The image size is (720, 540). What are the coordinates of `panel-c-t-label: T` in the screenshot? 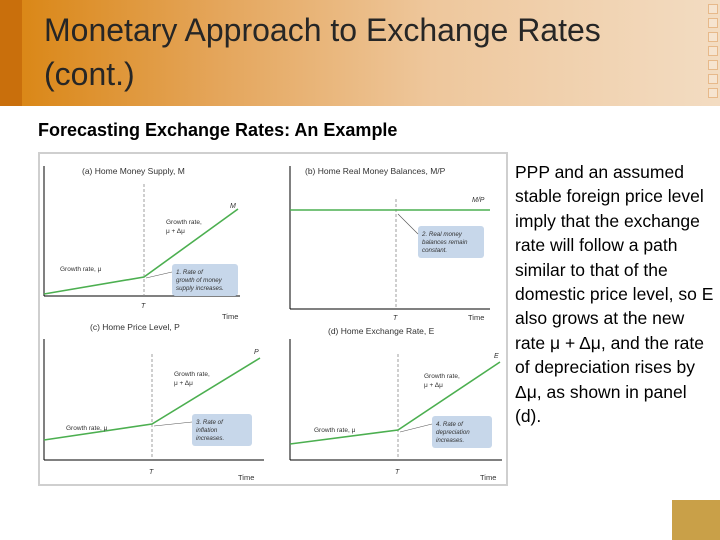 It's located at (151, 472).